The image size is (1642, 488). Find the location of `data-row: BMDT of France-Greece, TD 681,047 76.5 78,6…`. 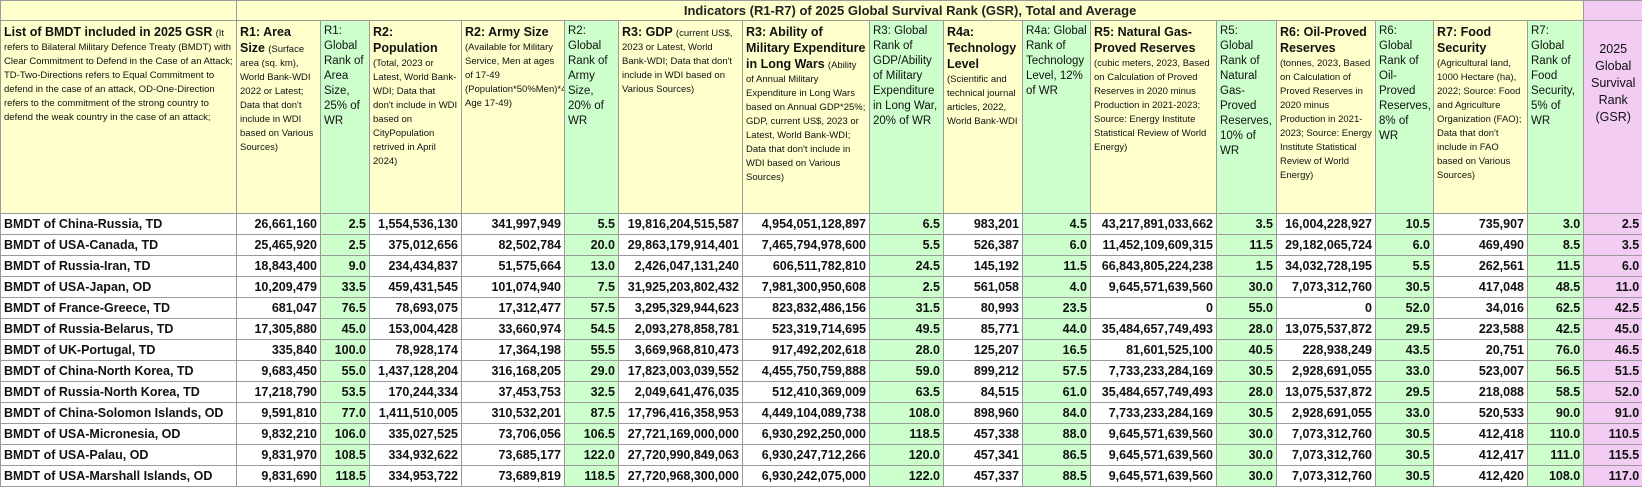

data-row: BMDT of France-Greece, TD 681,047 76.5 78,6… is located at coordinates (821, 308).